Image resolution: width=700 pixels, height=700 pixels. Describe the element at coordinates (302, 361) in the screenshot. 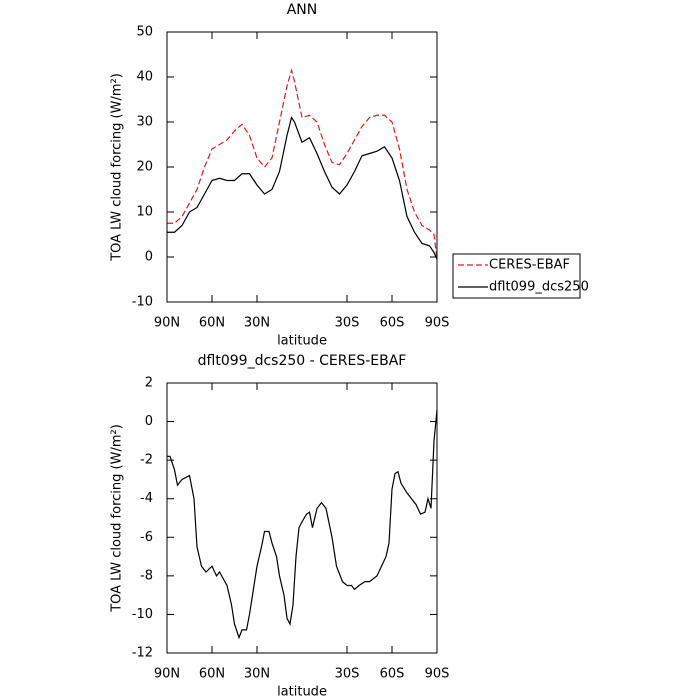

I see `chart-title: dflt099_dcs250 - CERES-EBAF` at that location.